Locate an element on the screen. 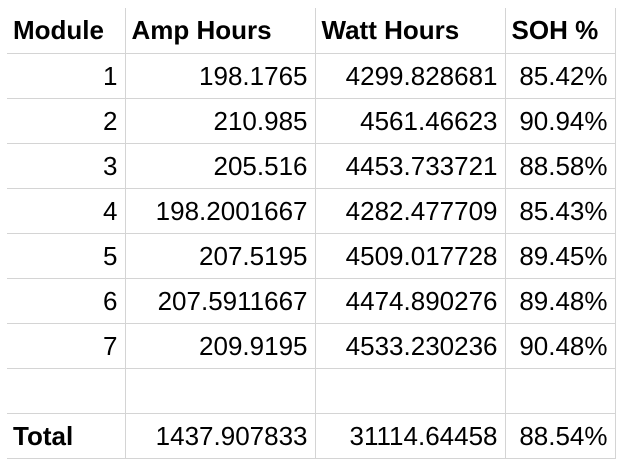  header-cell-soh: SOH % is located at coordinates (560, 31).